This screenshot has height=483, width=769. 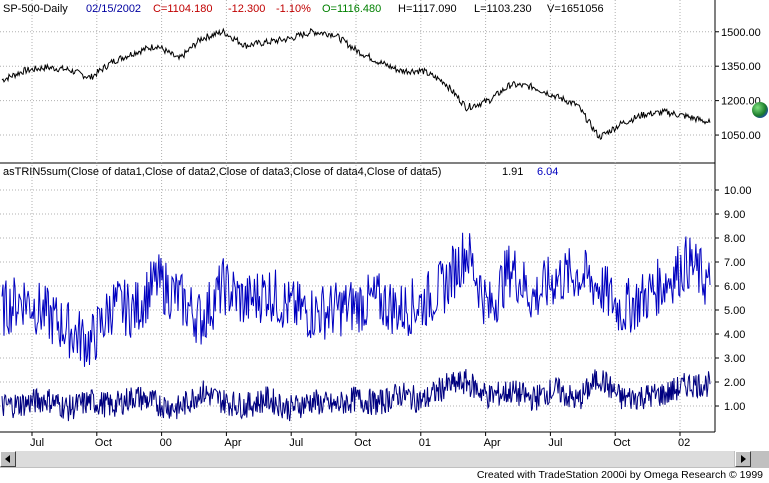 What do you see at coordinates (166, 443) in the screenshot?
I see `time-tick-label: 00` at bounding box center [166, 443].